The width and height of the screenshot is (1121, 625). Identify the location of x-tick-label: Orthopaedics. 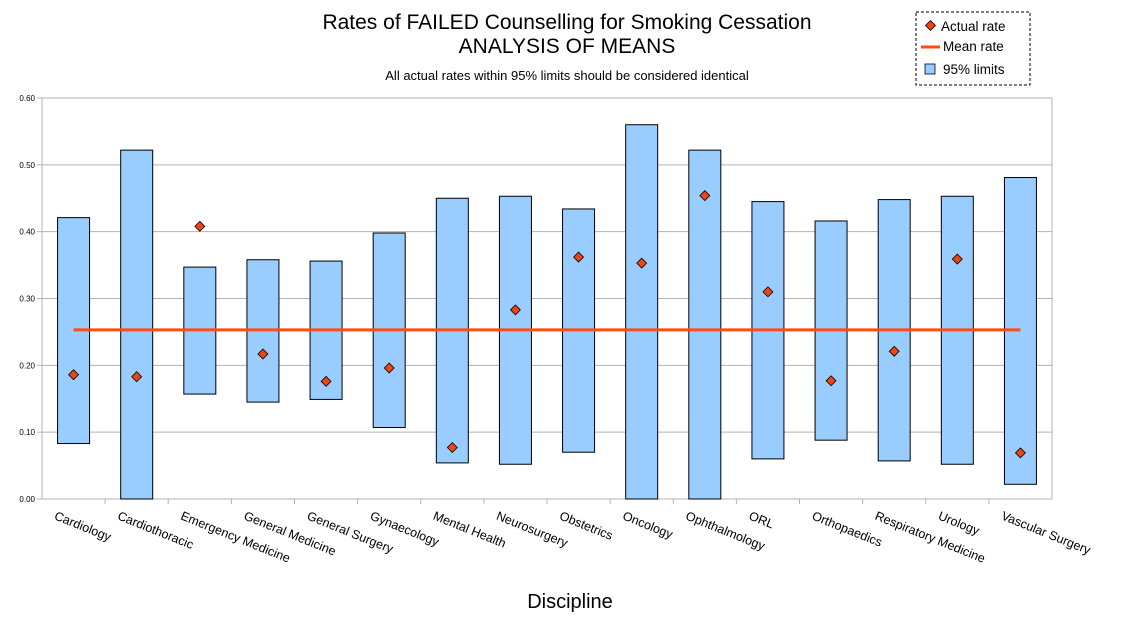
(847, 529).